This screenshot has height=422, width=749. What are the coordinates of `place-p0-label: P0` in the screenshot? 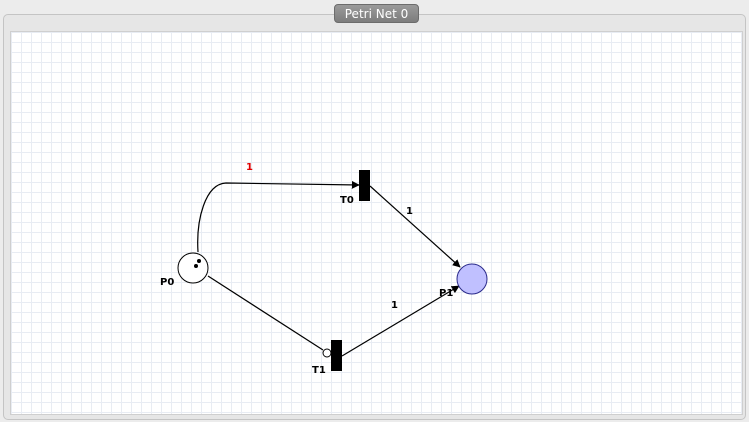 It's located at (167, 282).